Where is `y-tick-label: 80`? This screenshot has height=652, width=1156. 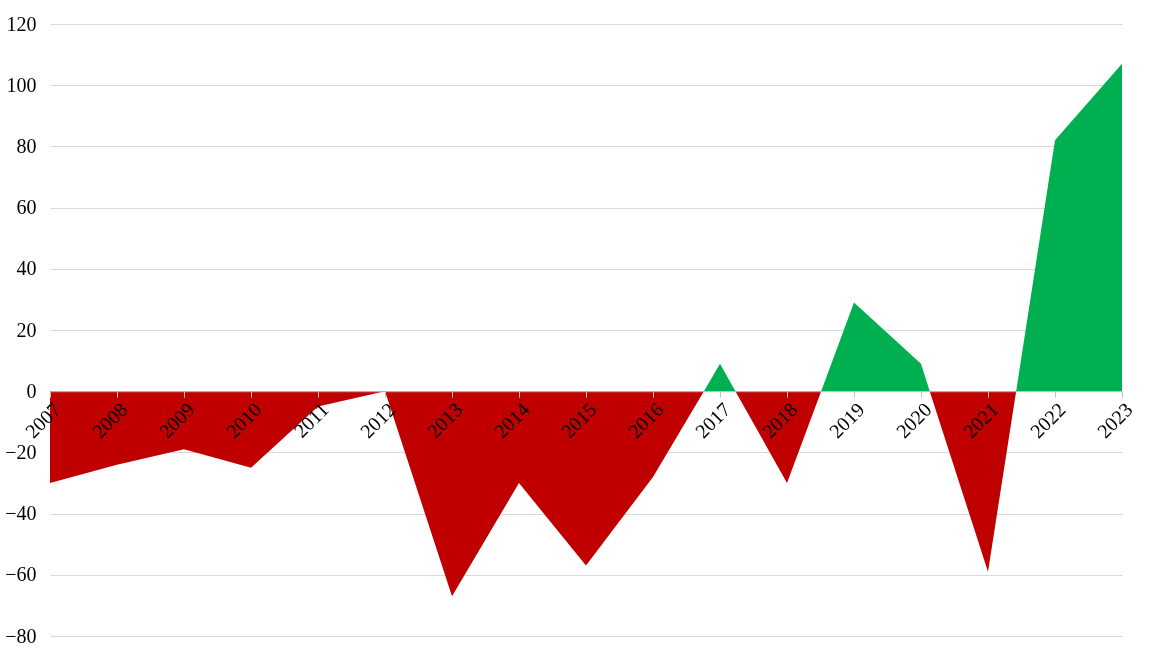 y-tick-label: 80 is located at coordinates (26, 145).